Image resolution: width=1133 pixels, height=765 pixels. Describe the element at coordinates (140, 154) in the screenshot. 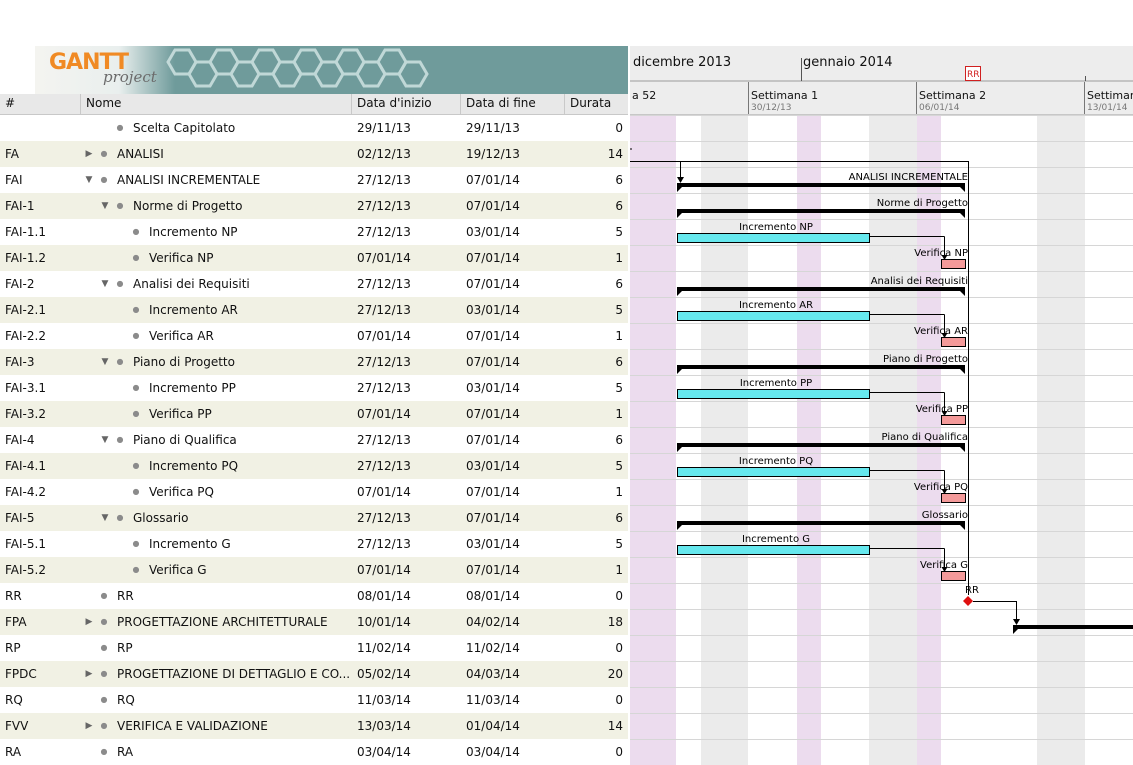

I see `task-name: ANALISI` at that location.